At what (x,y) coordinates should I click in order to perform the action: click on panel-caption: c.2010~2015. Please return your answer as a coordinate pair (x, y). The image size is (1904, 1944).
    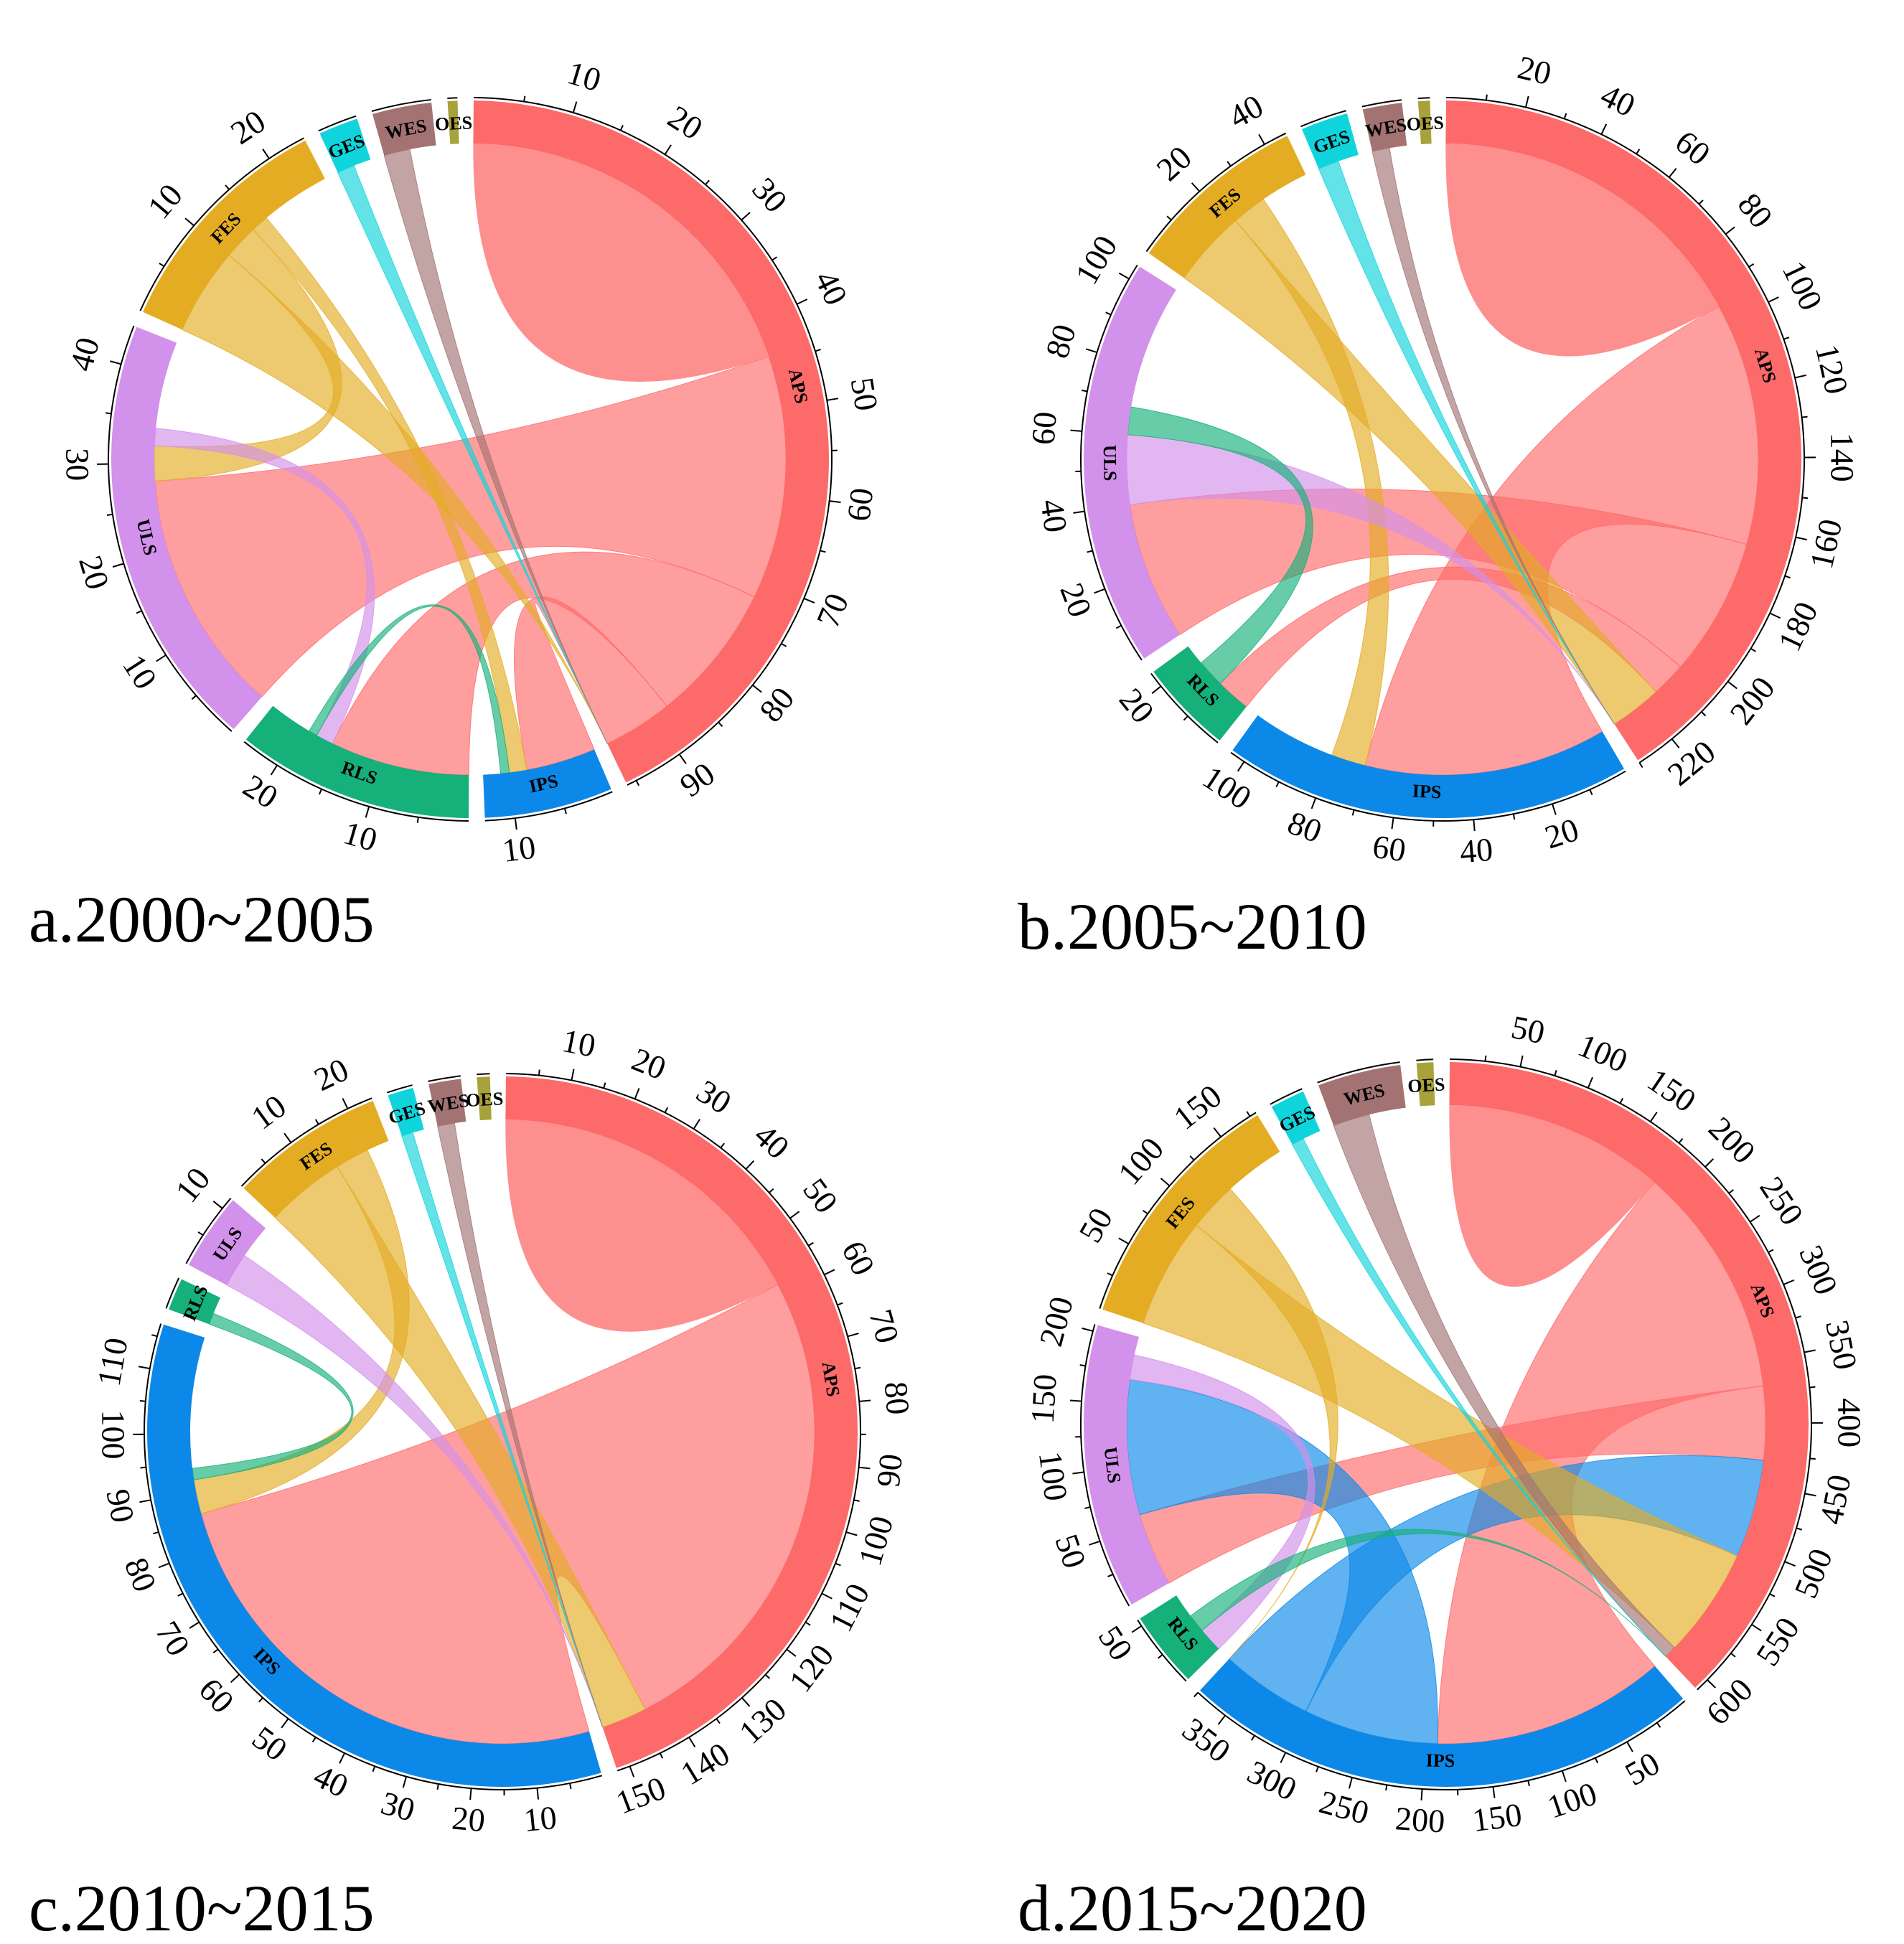
    Looking at the image, I should click on (202, 1908).